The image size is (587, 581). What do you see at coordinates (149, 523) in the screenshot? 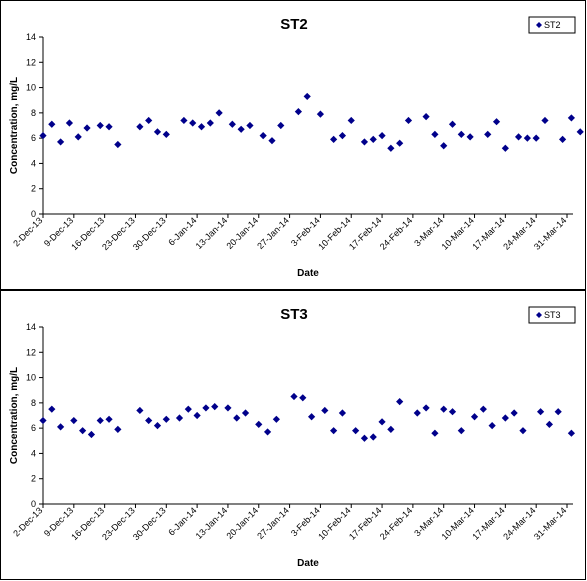
I see `x-tick-label: 30-Dec-13` at bounding box center [149, 523].